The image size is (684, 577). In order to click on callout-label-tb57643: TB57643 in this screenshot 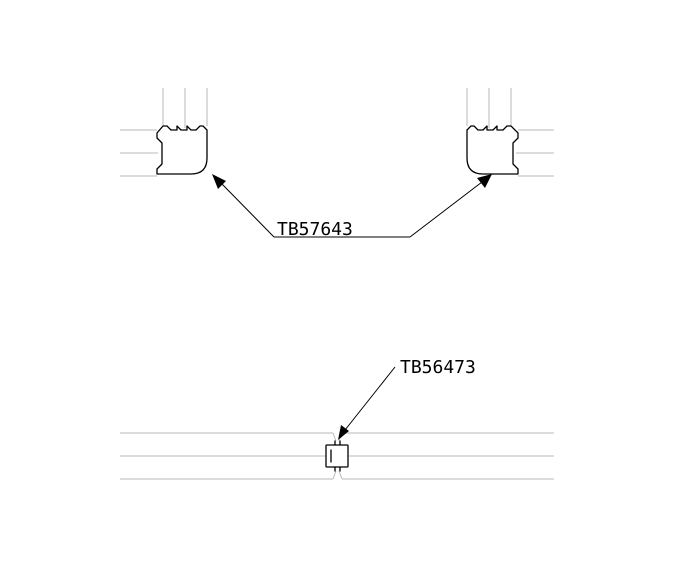, I will do `click(315, 229)`.